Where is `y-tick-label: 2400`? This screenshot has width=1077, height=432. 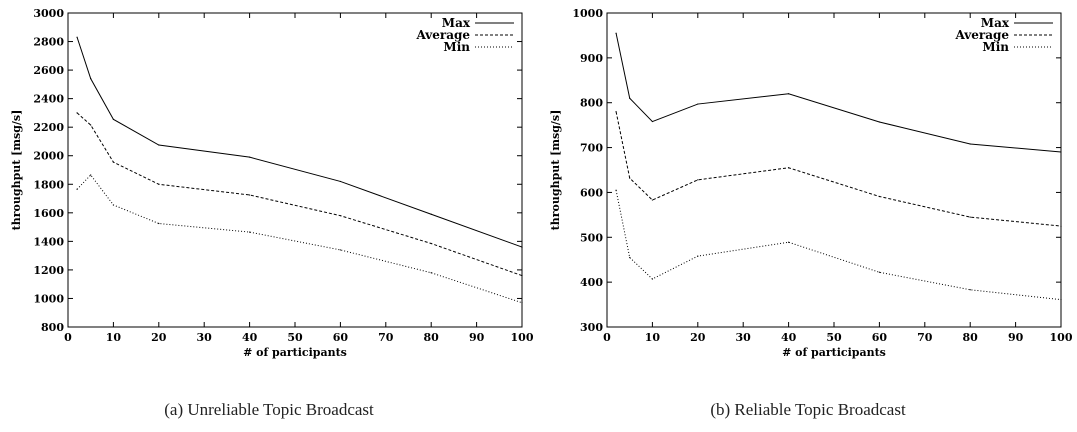
y-tick-label: 2400 is located at coordinates (48, 99).